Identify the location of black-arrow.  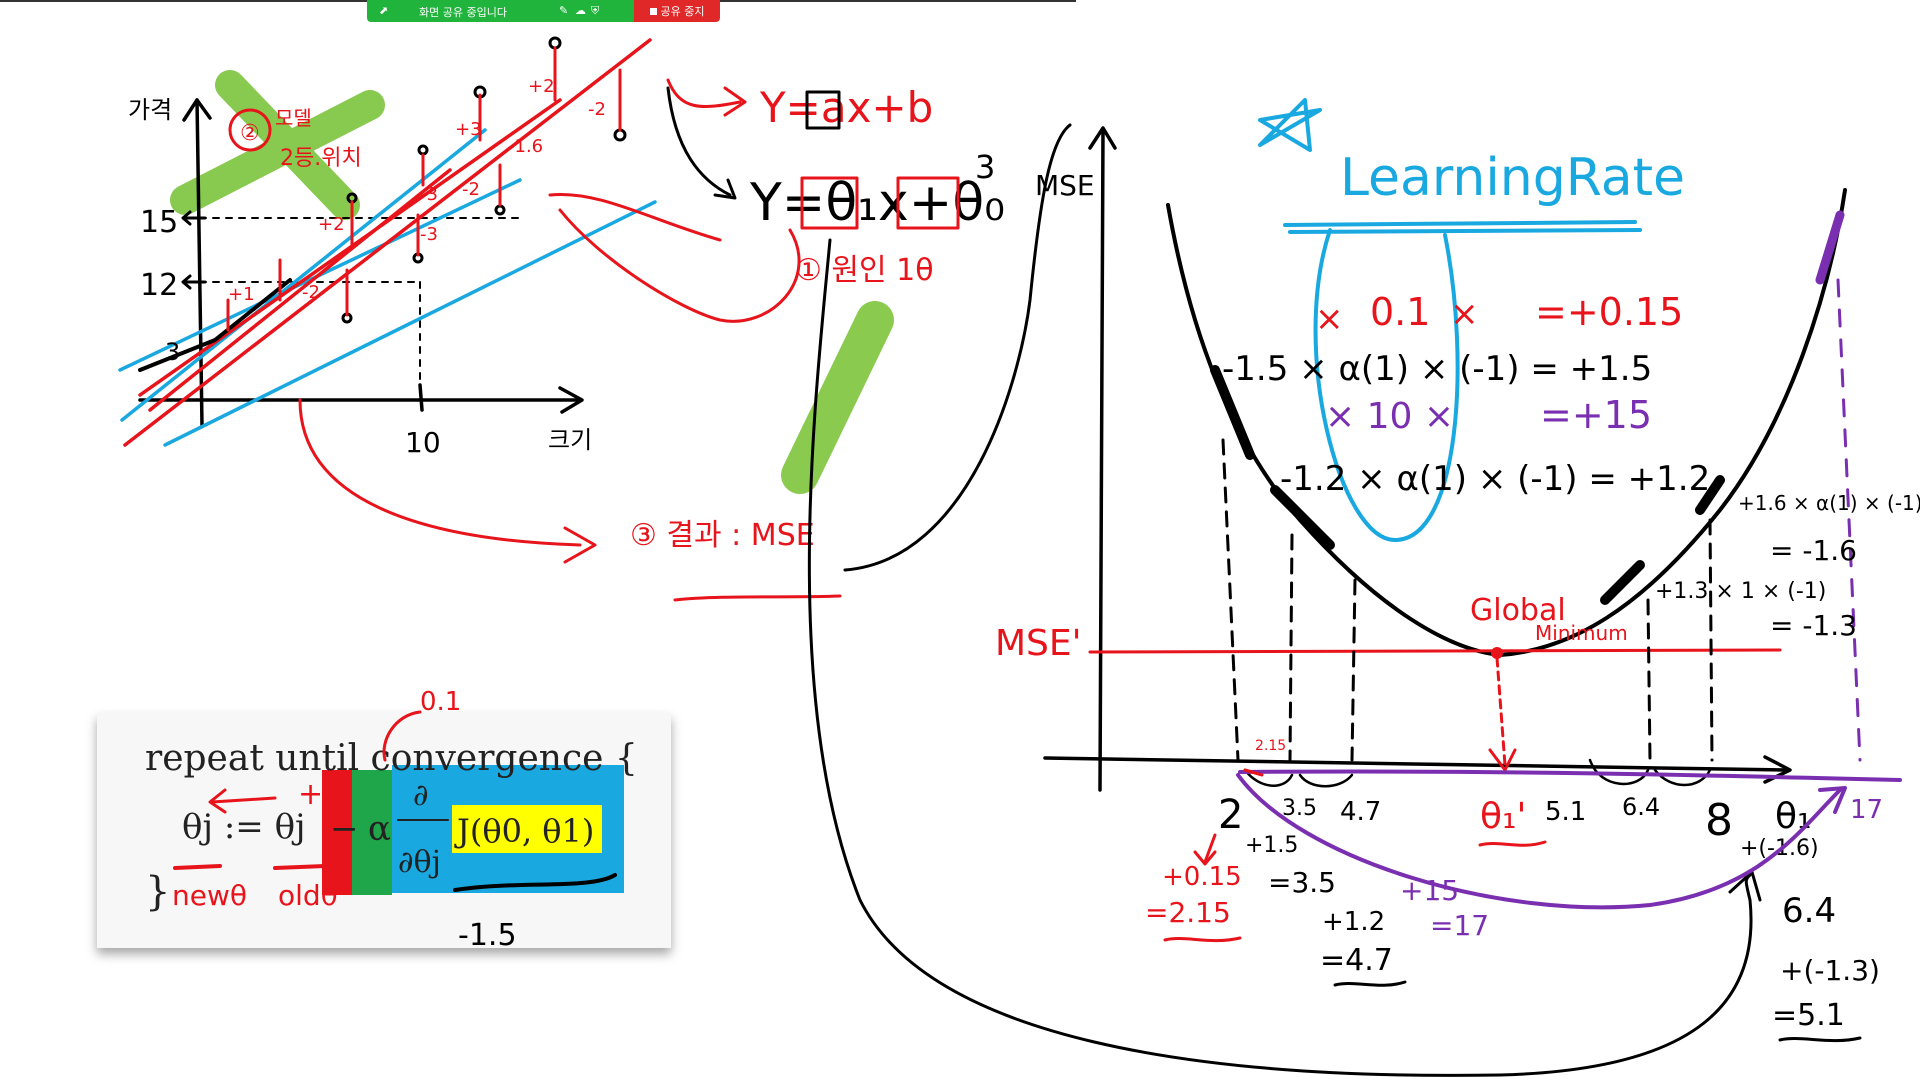
(701, 143).